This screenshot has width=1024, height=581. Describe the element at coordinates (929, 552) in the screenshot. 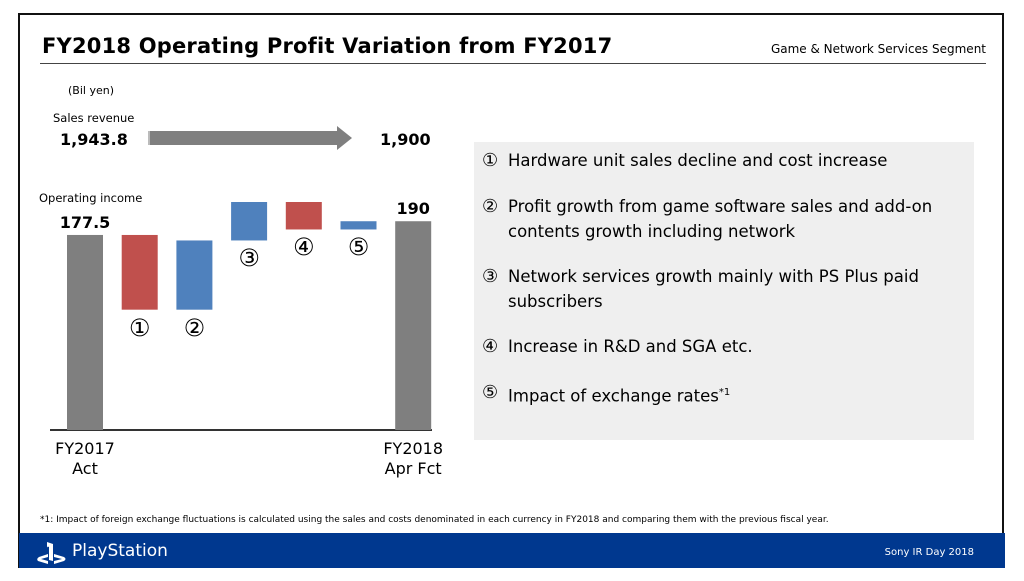

I see `event: Sony IR Day 2018` at that location.